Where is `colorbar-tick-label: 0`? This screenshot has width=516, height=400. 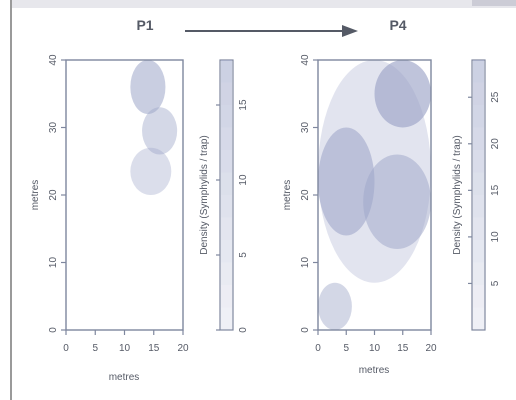 colorbar-tick-label: 0 is located at coordinates (243, 330).